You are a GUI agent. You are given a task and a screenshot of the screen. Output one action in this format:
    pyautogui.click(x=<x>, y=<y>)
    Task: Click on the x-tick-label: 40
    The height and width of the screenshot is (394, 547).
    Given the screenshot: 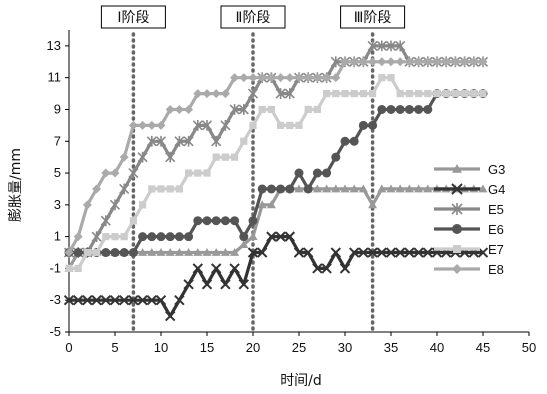 What is the action you would take?
    pyautogui.click(x=437, y=347)
    